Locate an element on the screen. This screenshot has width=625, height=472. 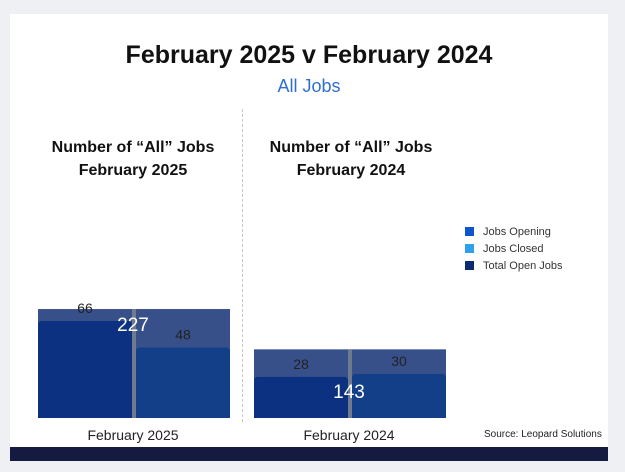
data-label-jobs-opening-february-2025: 66 is located at coordinates (85, 308).